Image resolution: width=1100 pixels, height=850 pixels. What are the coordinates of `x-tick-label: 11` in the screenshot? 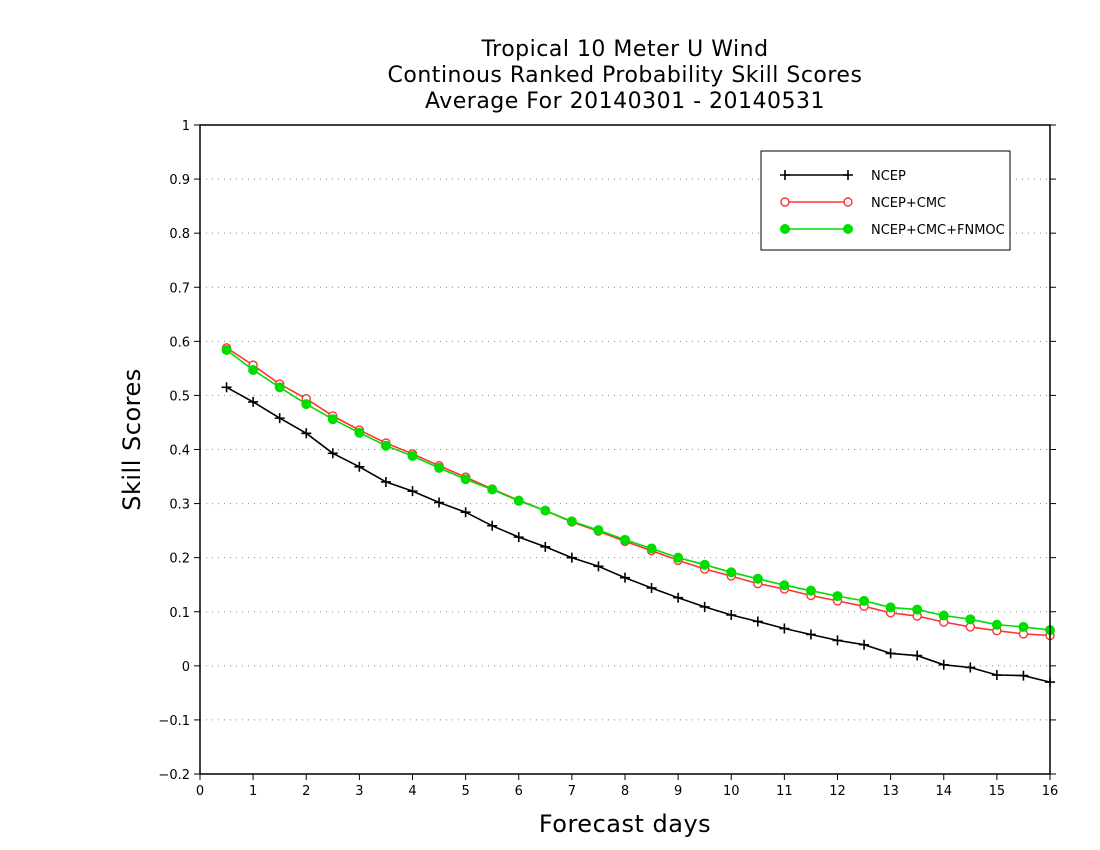 It's located at (784, 791).